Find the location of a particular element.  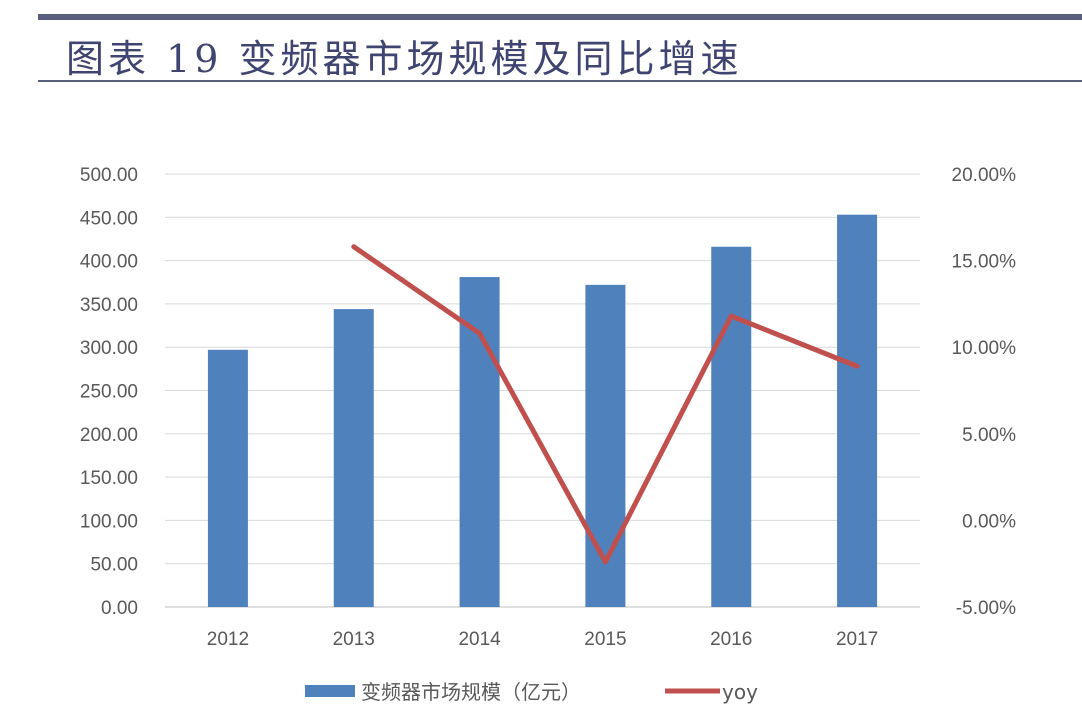

x-axis-tick: 2014 is located at coordinates (479, 639).